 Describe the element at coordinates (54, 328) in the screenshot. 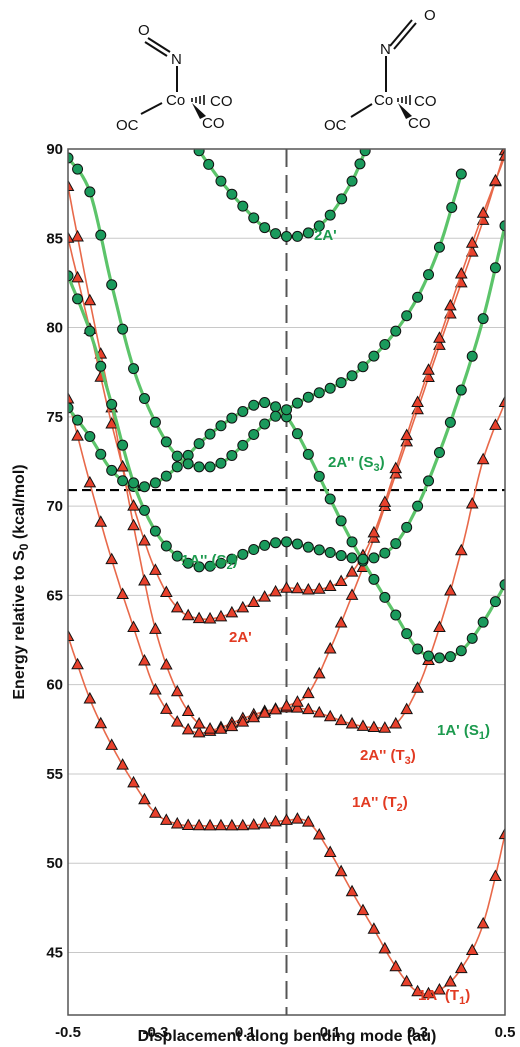

I see `y-tick-label: 80` at that location.